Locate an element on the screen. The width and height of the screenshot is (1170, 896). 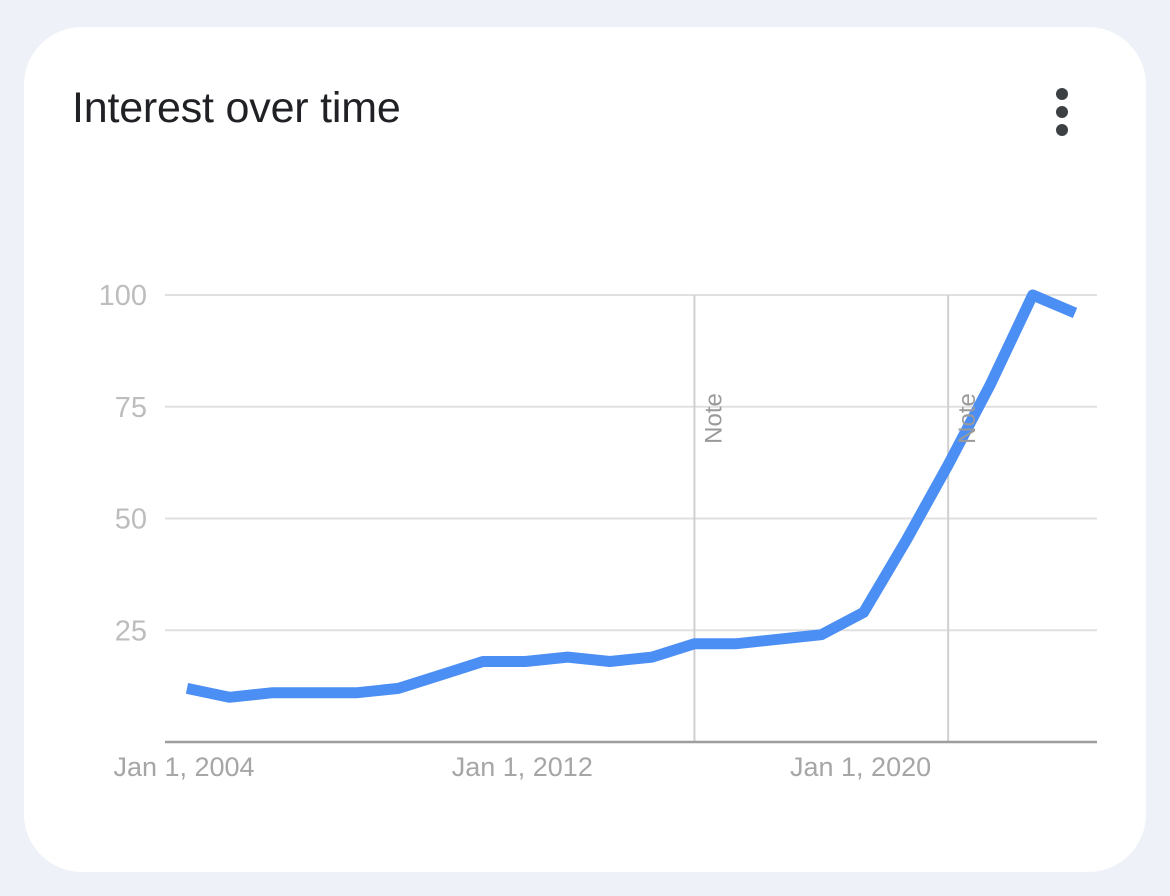
y-tick-label: 25 is located at coordinates (131, 631).